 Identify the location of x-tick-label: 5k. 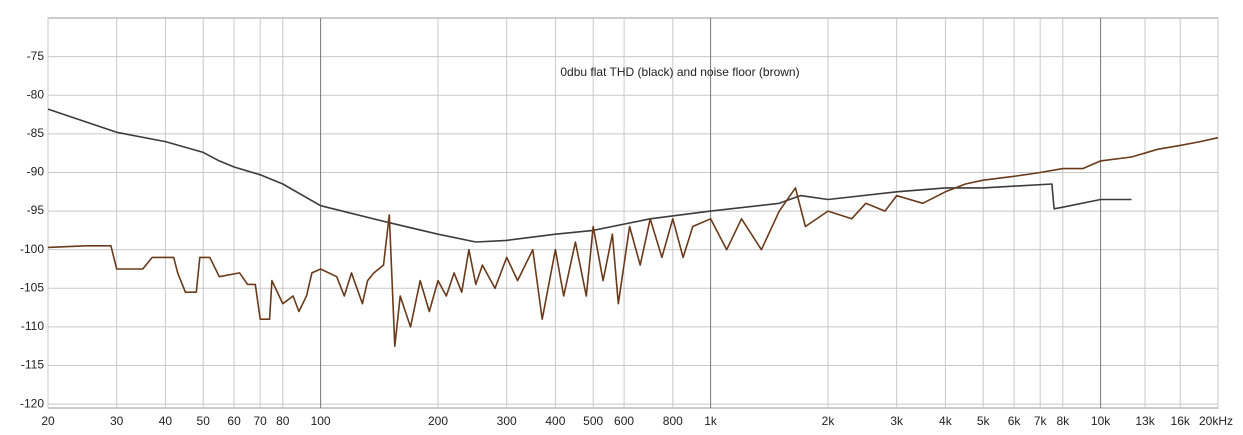
(984, 421).